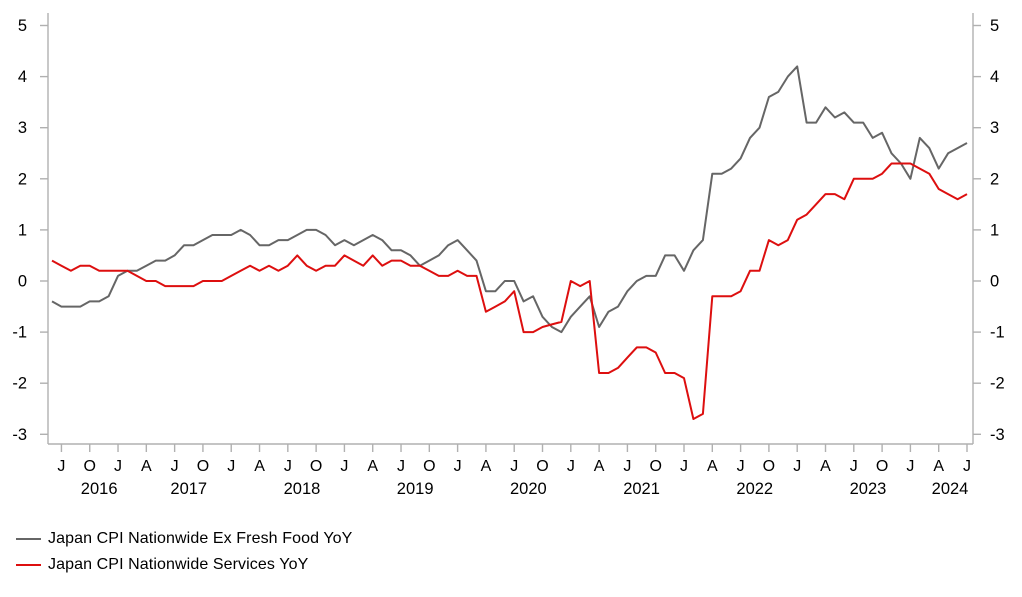 The width and height of the screenshot is (1022, 597). Describe the element at coordinates (22, 26) in the screenshot. I see `y-tick-label-left: 5` at that location.